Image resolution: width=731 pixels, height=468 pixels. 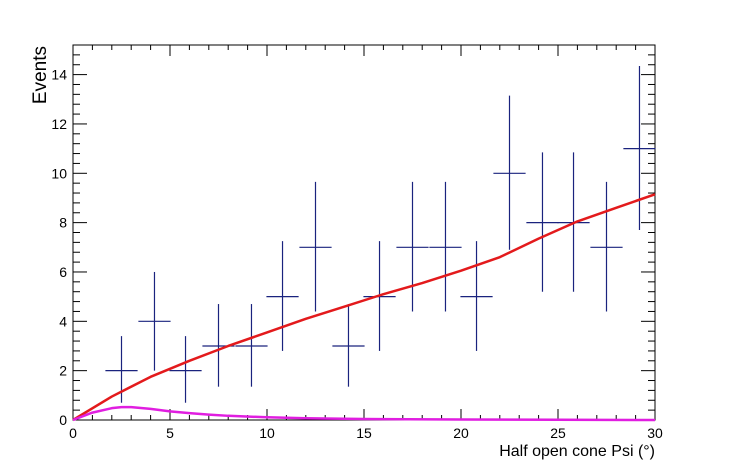 I want to click on x-tick-label: 30, so click(x=655, y=433).